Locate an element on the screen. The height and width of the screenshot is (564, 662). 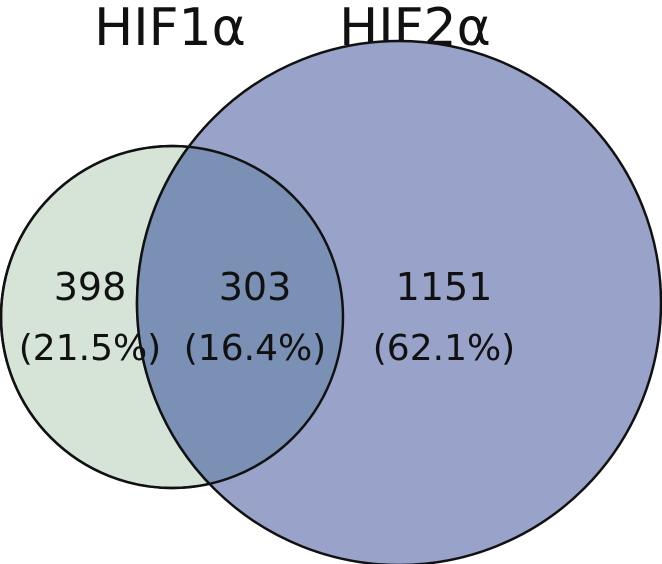
hif1-only-percent: (21.5%) is located at coordinates (90, 348).